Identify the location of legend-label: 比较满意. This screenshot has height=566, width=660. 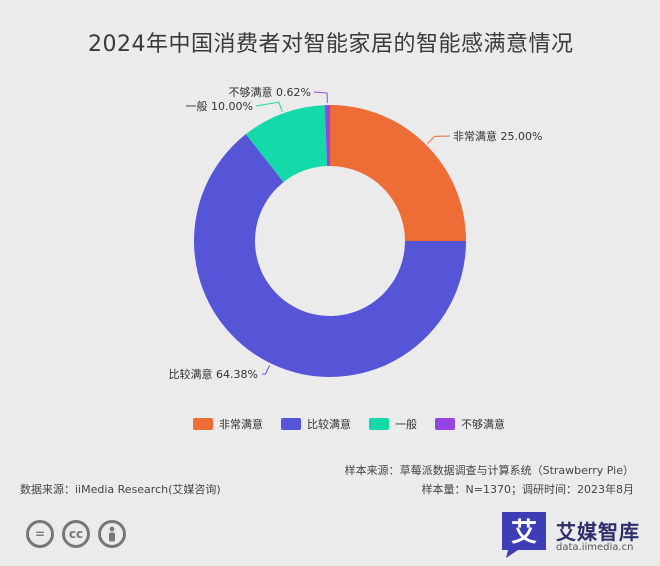
(329, 424).